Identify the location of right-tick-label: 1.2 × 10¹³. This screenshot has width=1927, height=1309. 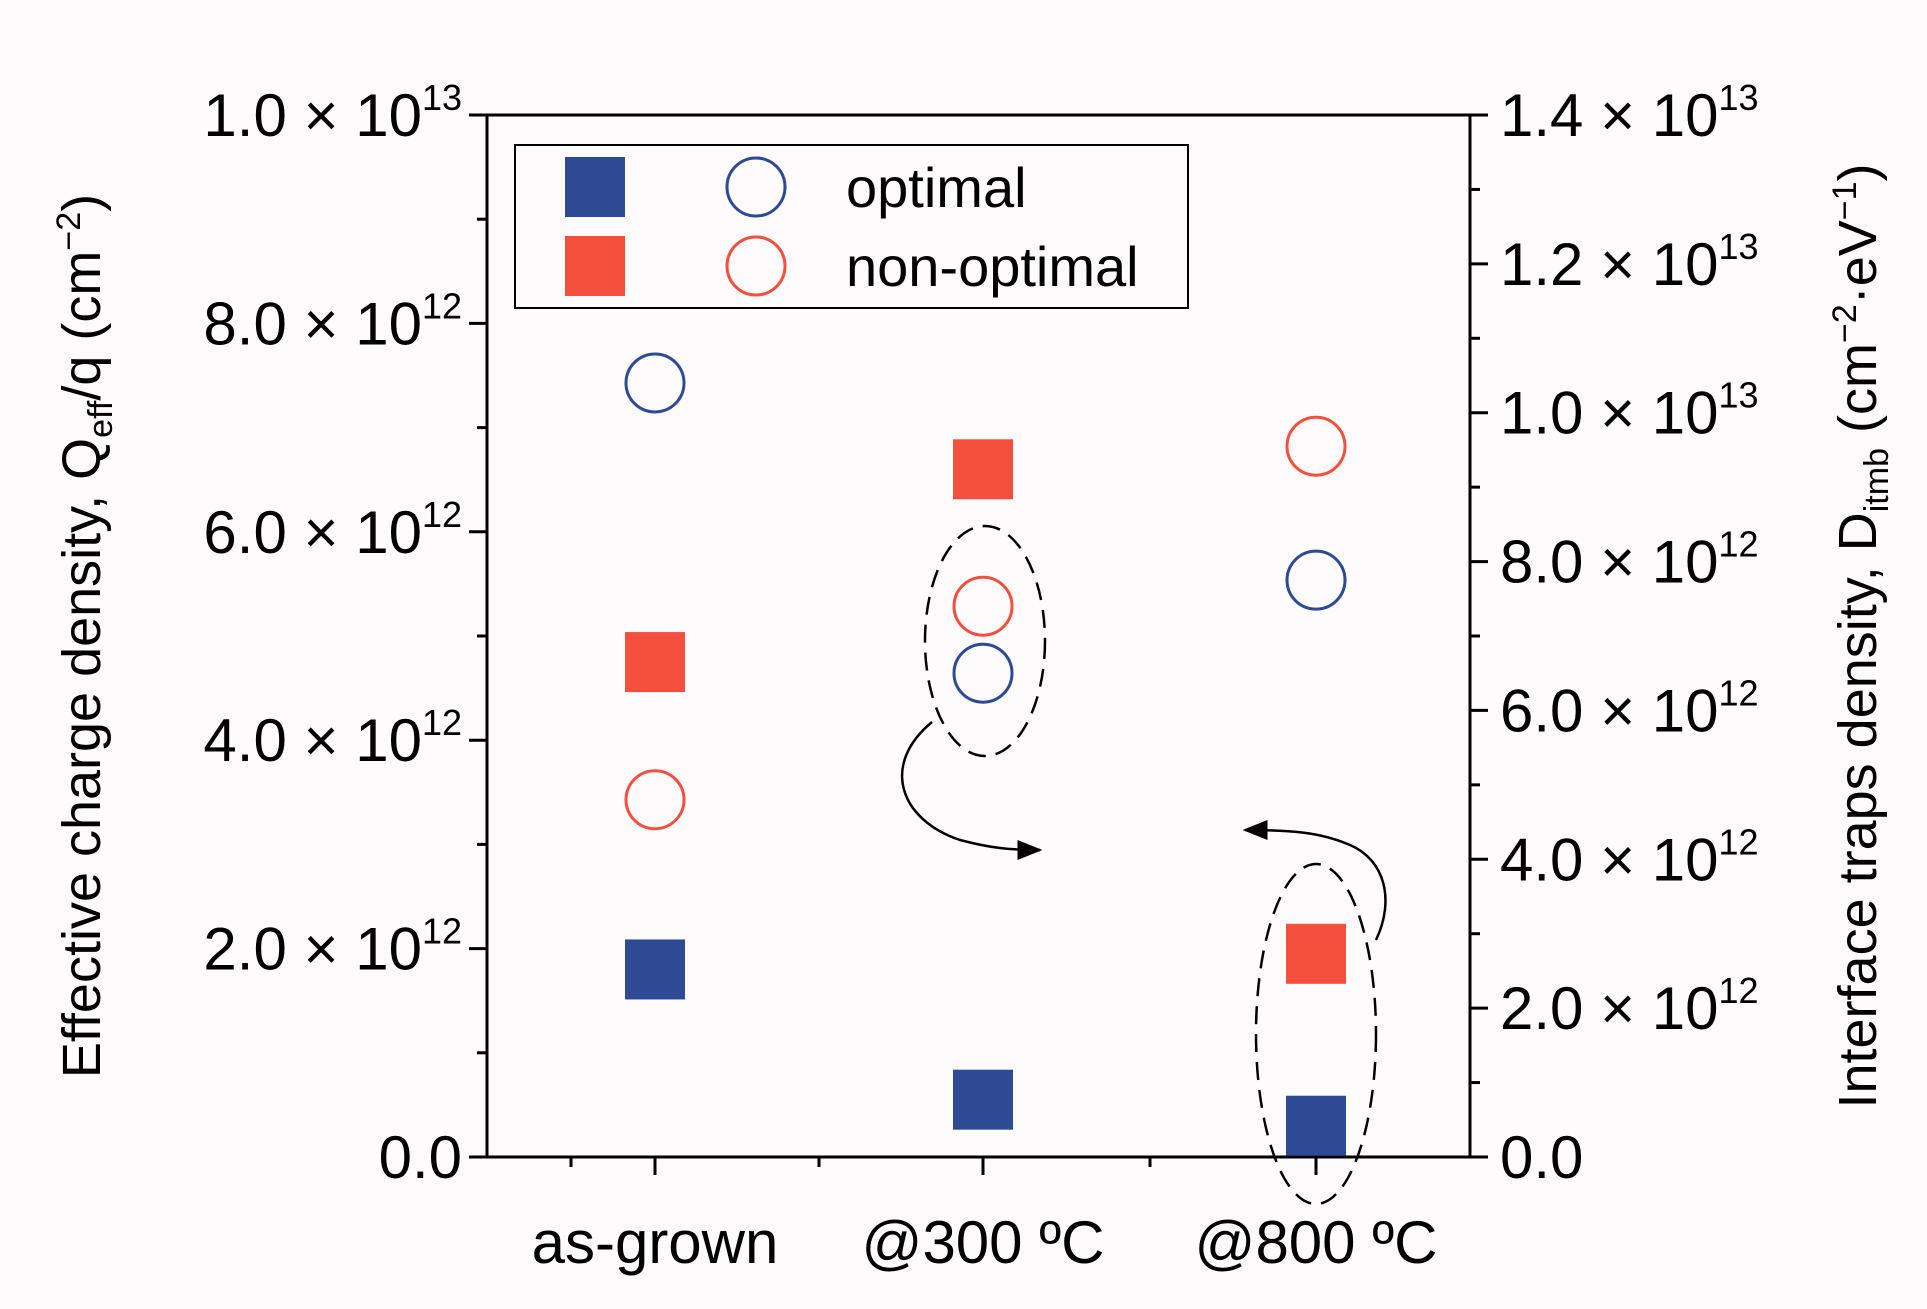
(1629, 262).